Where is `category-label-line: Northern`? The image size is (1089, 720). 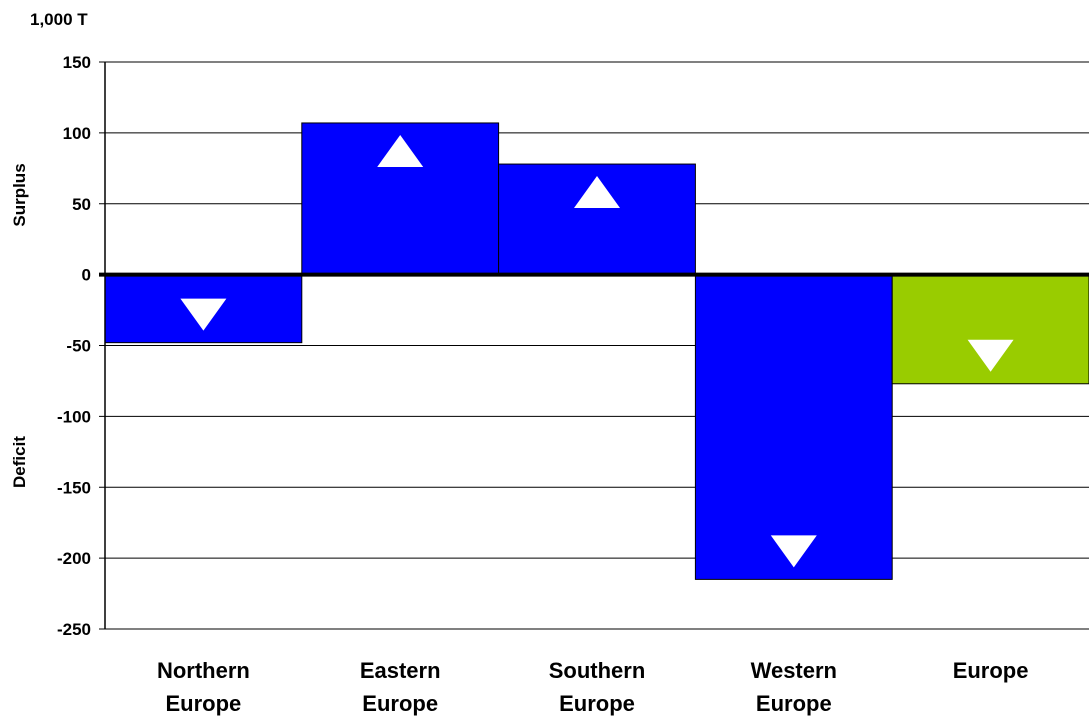 category-label-line: Northern is located at coordinates (203, 670).